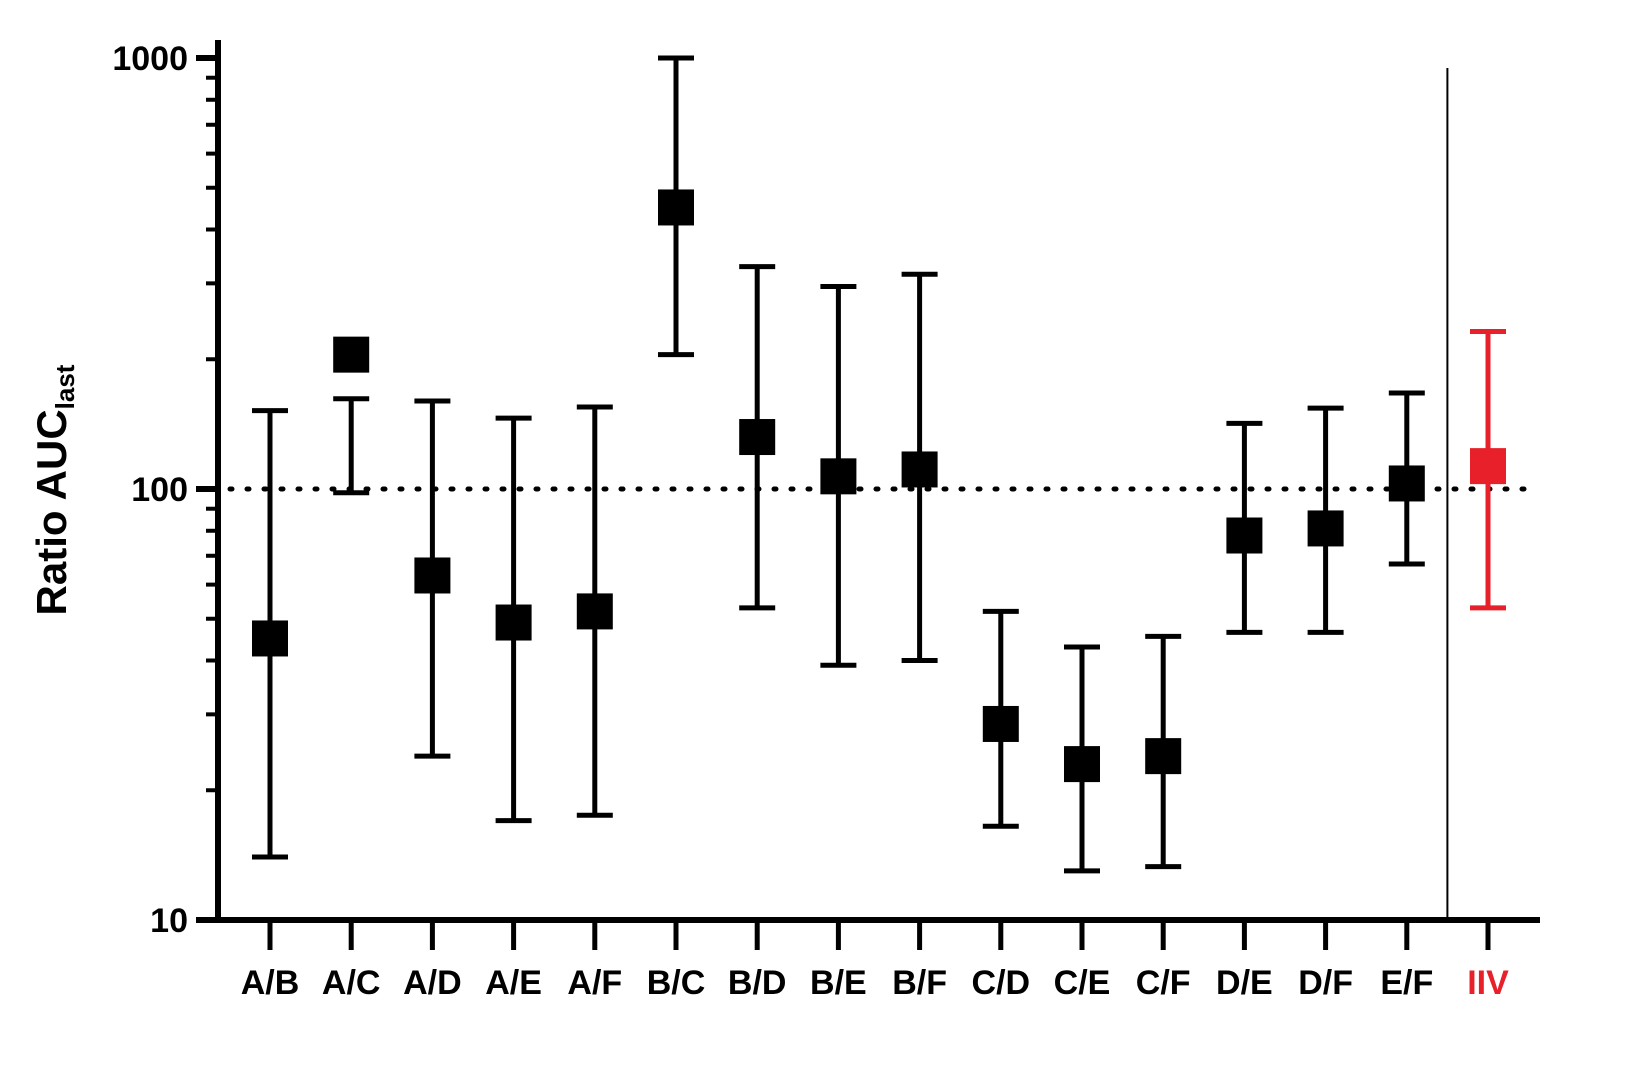 The image size is (1647, 1079). I want to click on data-point-b-c, so click(676, 206).